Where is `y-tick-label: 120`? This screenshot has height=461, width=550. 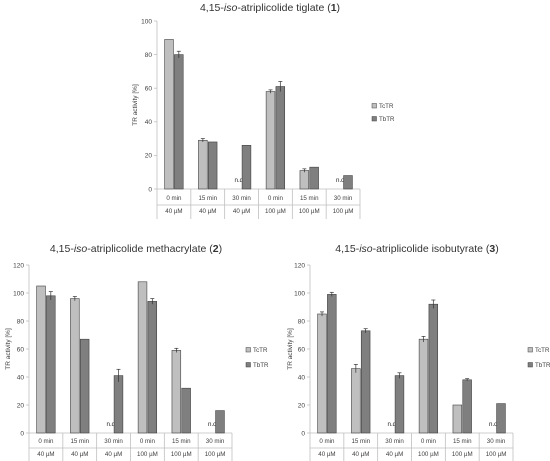
y-tick-label: 120 is located at coordinates (18, 265).